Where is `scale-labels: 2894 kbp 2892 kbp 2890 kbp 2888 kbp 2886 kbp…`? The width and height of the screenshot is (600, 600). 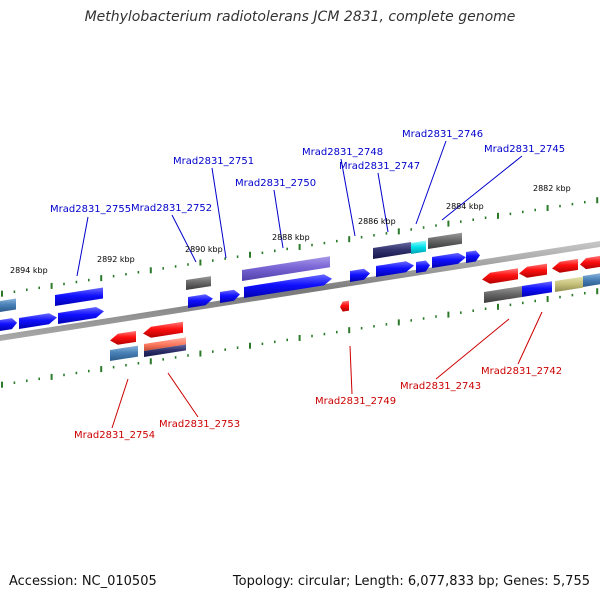
scale-labels: 2894 kbp 2892 kbp 2890 kbp 2888 kbp 2886 kbp… is located at coordinates (290, 229).